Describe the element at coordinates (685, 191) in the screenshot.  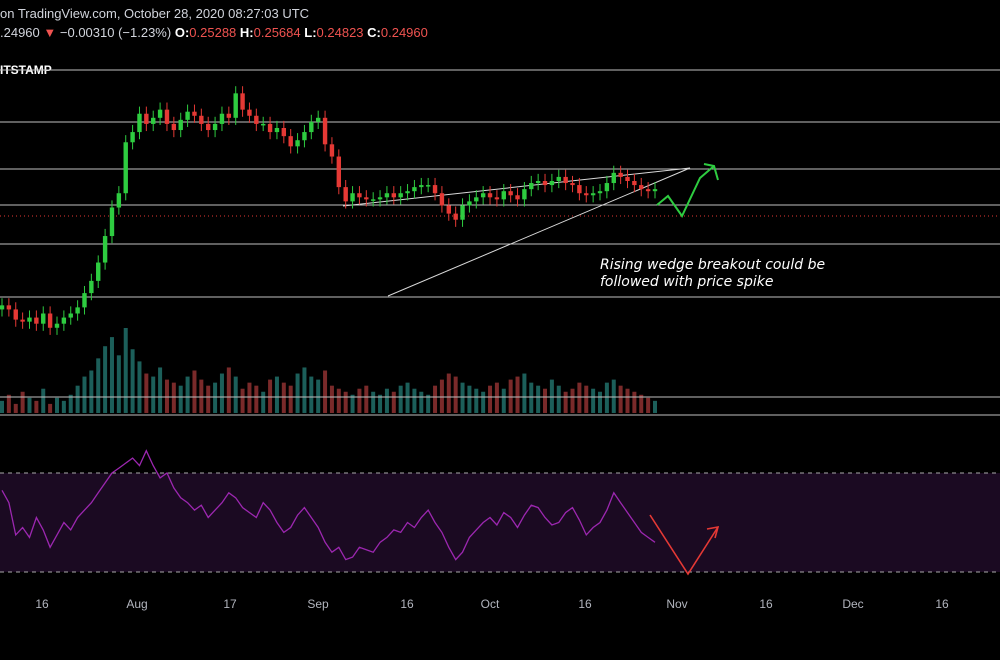
I see `projection-arrow-green` at that location.